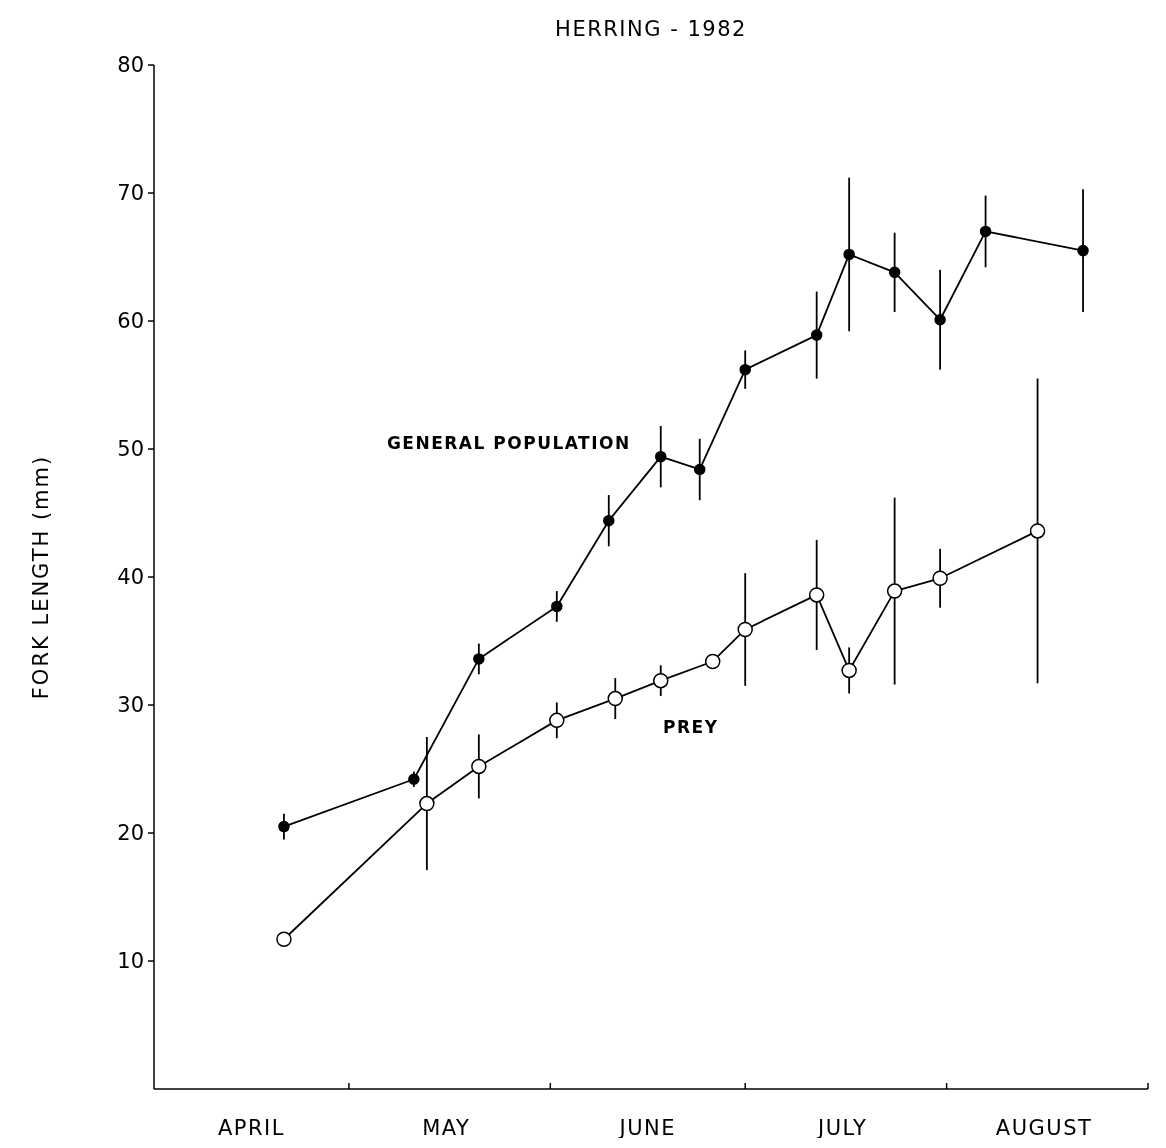 This screenshot has width=1166, height=1148. What do you see at coordinates (130, 577) in the screenshot?
I see `y-tick-label: 40` at bounding box center [130, 577].